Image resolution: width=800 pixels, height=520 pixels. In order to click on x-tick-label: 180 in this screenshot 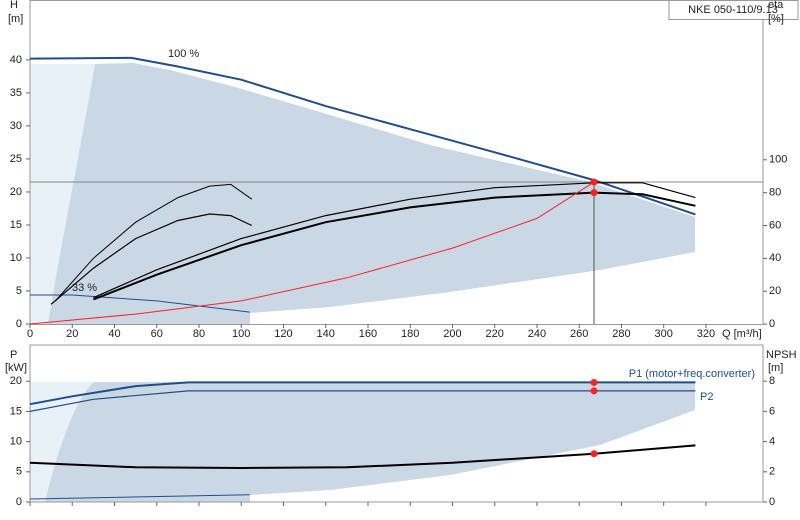, I will do `click(410, 334)`.